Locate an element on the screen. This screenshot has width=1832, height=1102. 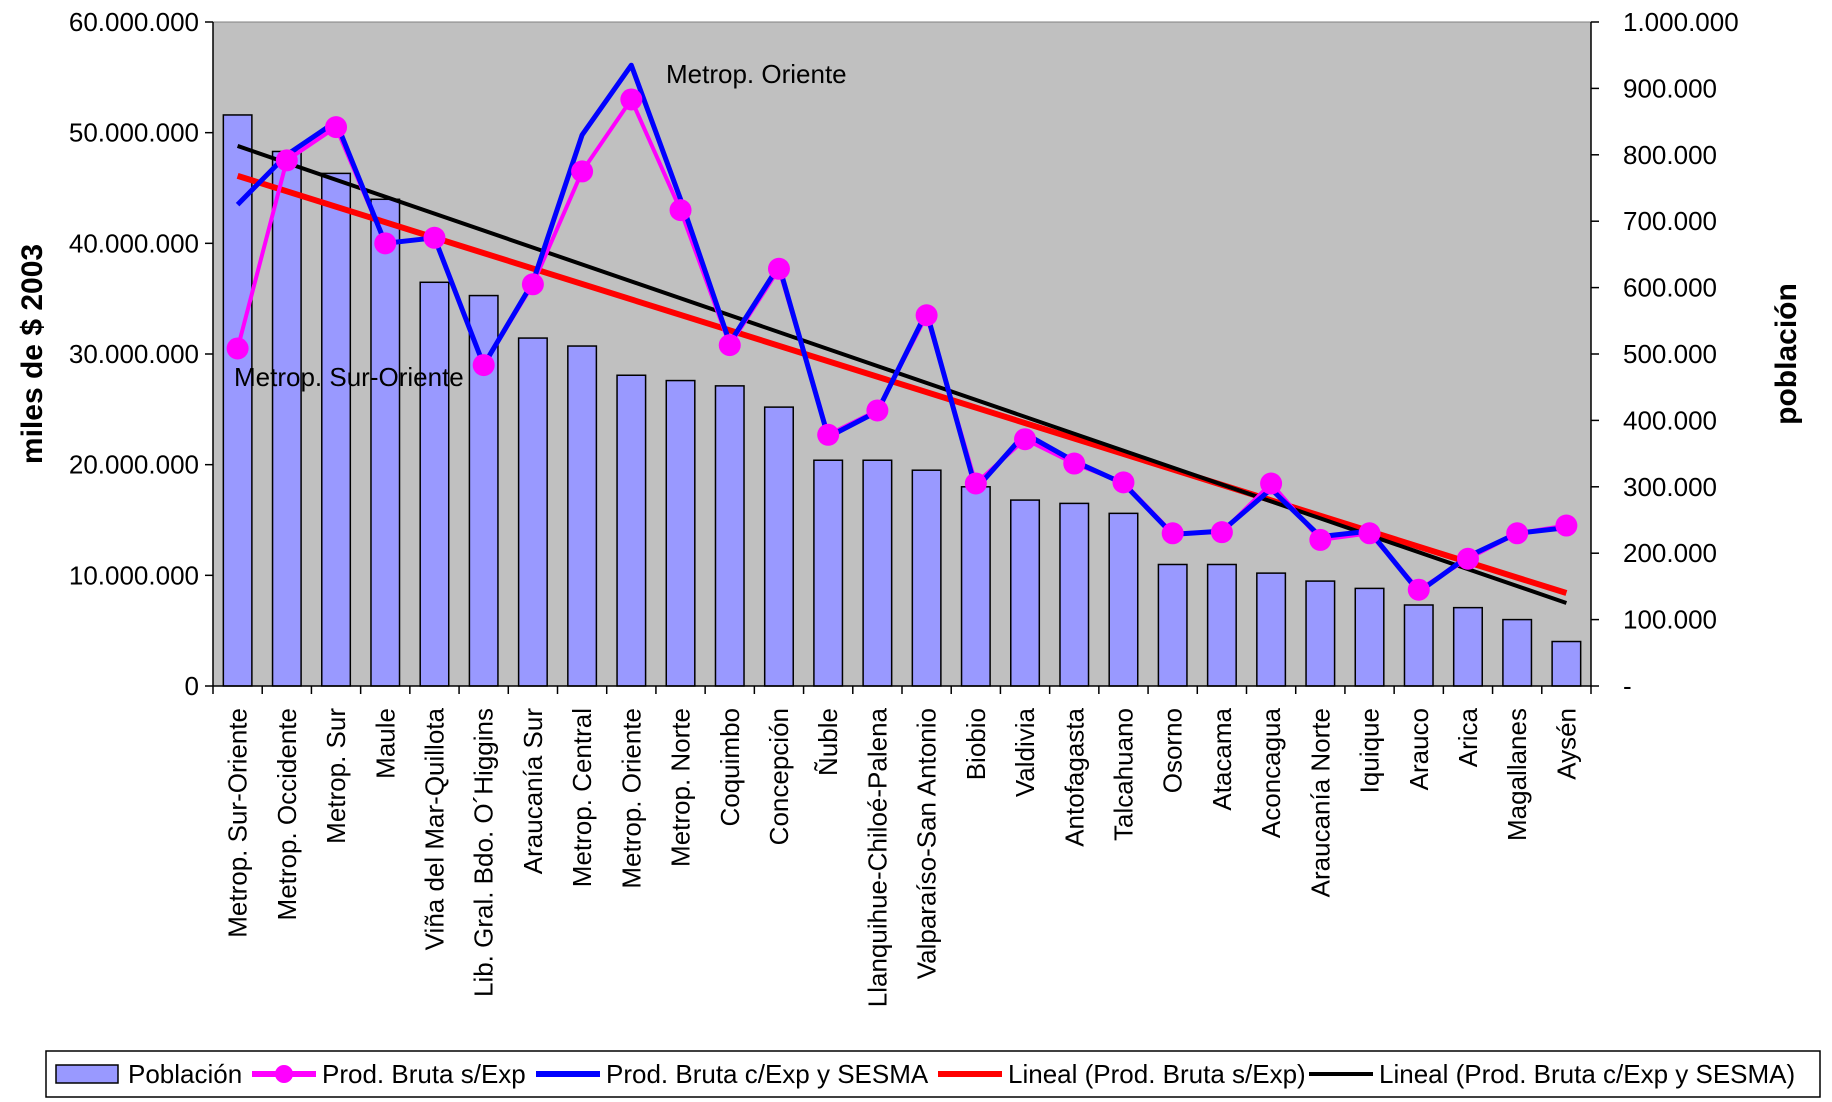
category-label: Arauco is located at coordinates (1419, 749).